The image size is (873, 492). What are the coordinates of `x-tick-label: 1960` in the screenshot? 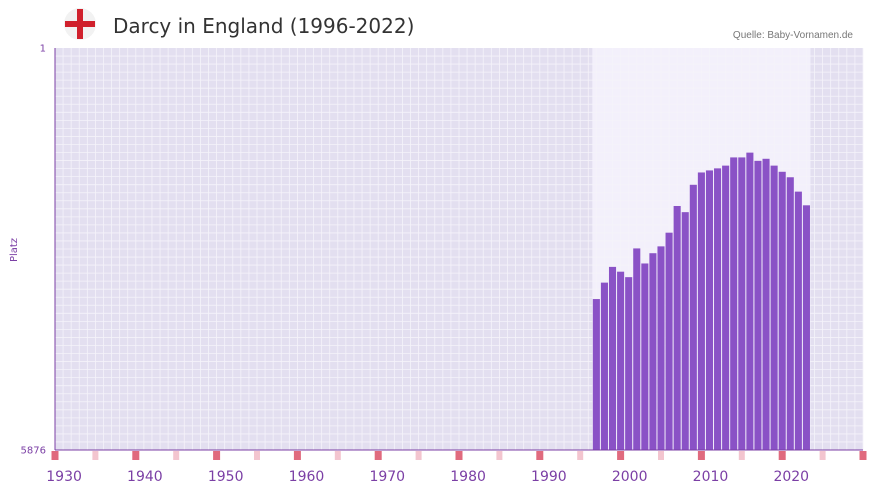 It's located at (307, 477).